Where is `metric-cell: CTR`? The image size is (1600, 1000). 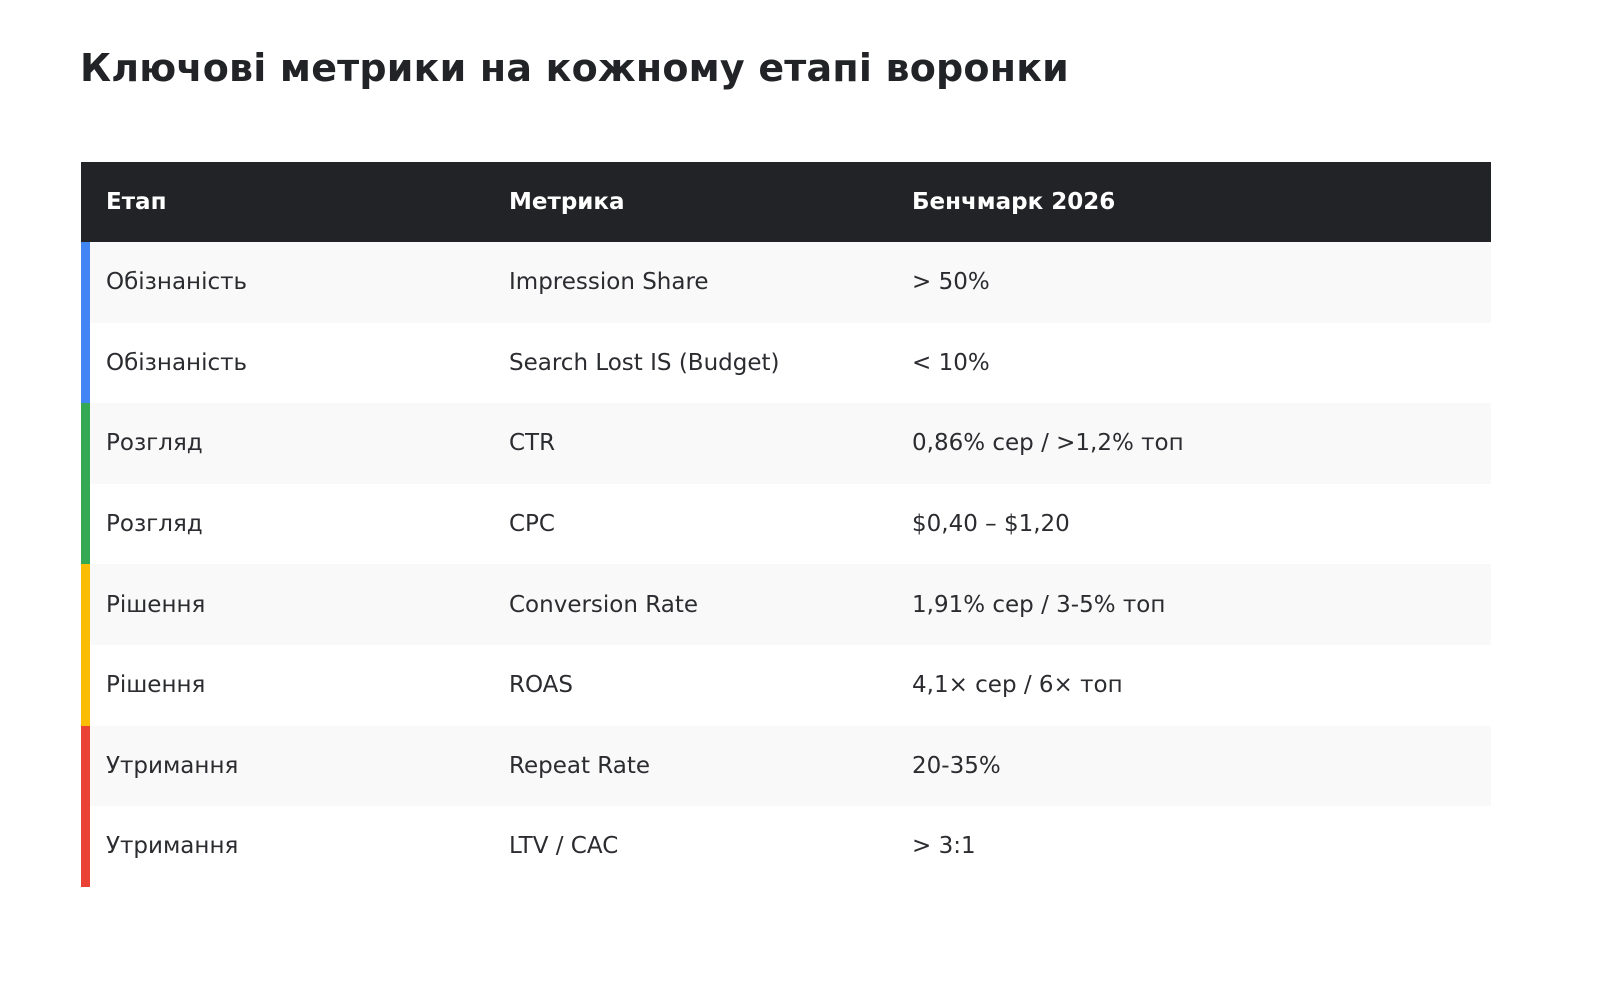 metric-cell: CTR is located at coordinates (532, 443).